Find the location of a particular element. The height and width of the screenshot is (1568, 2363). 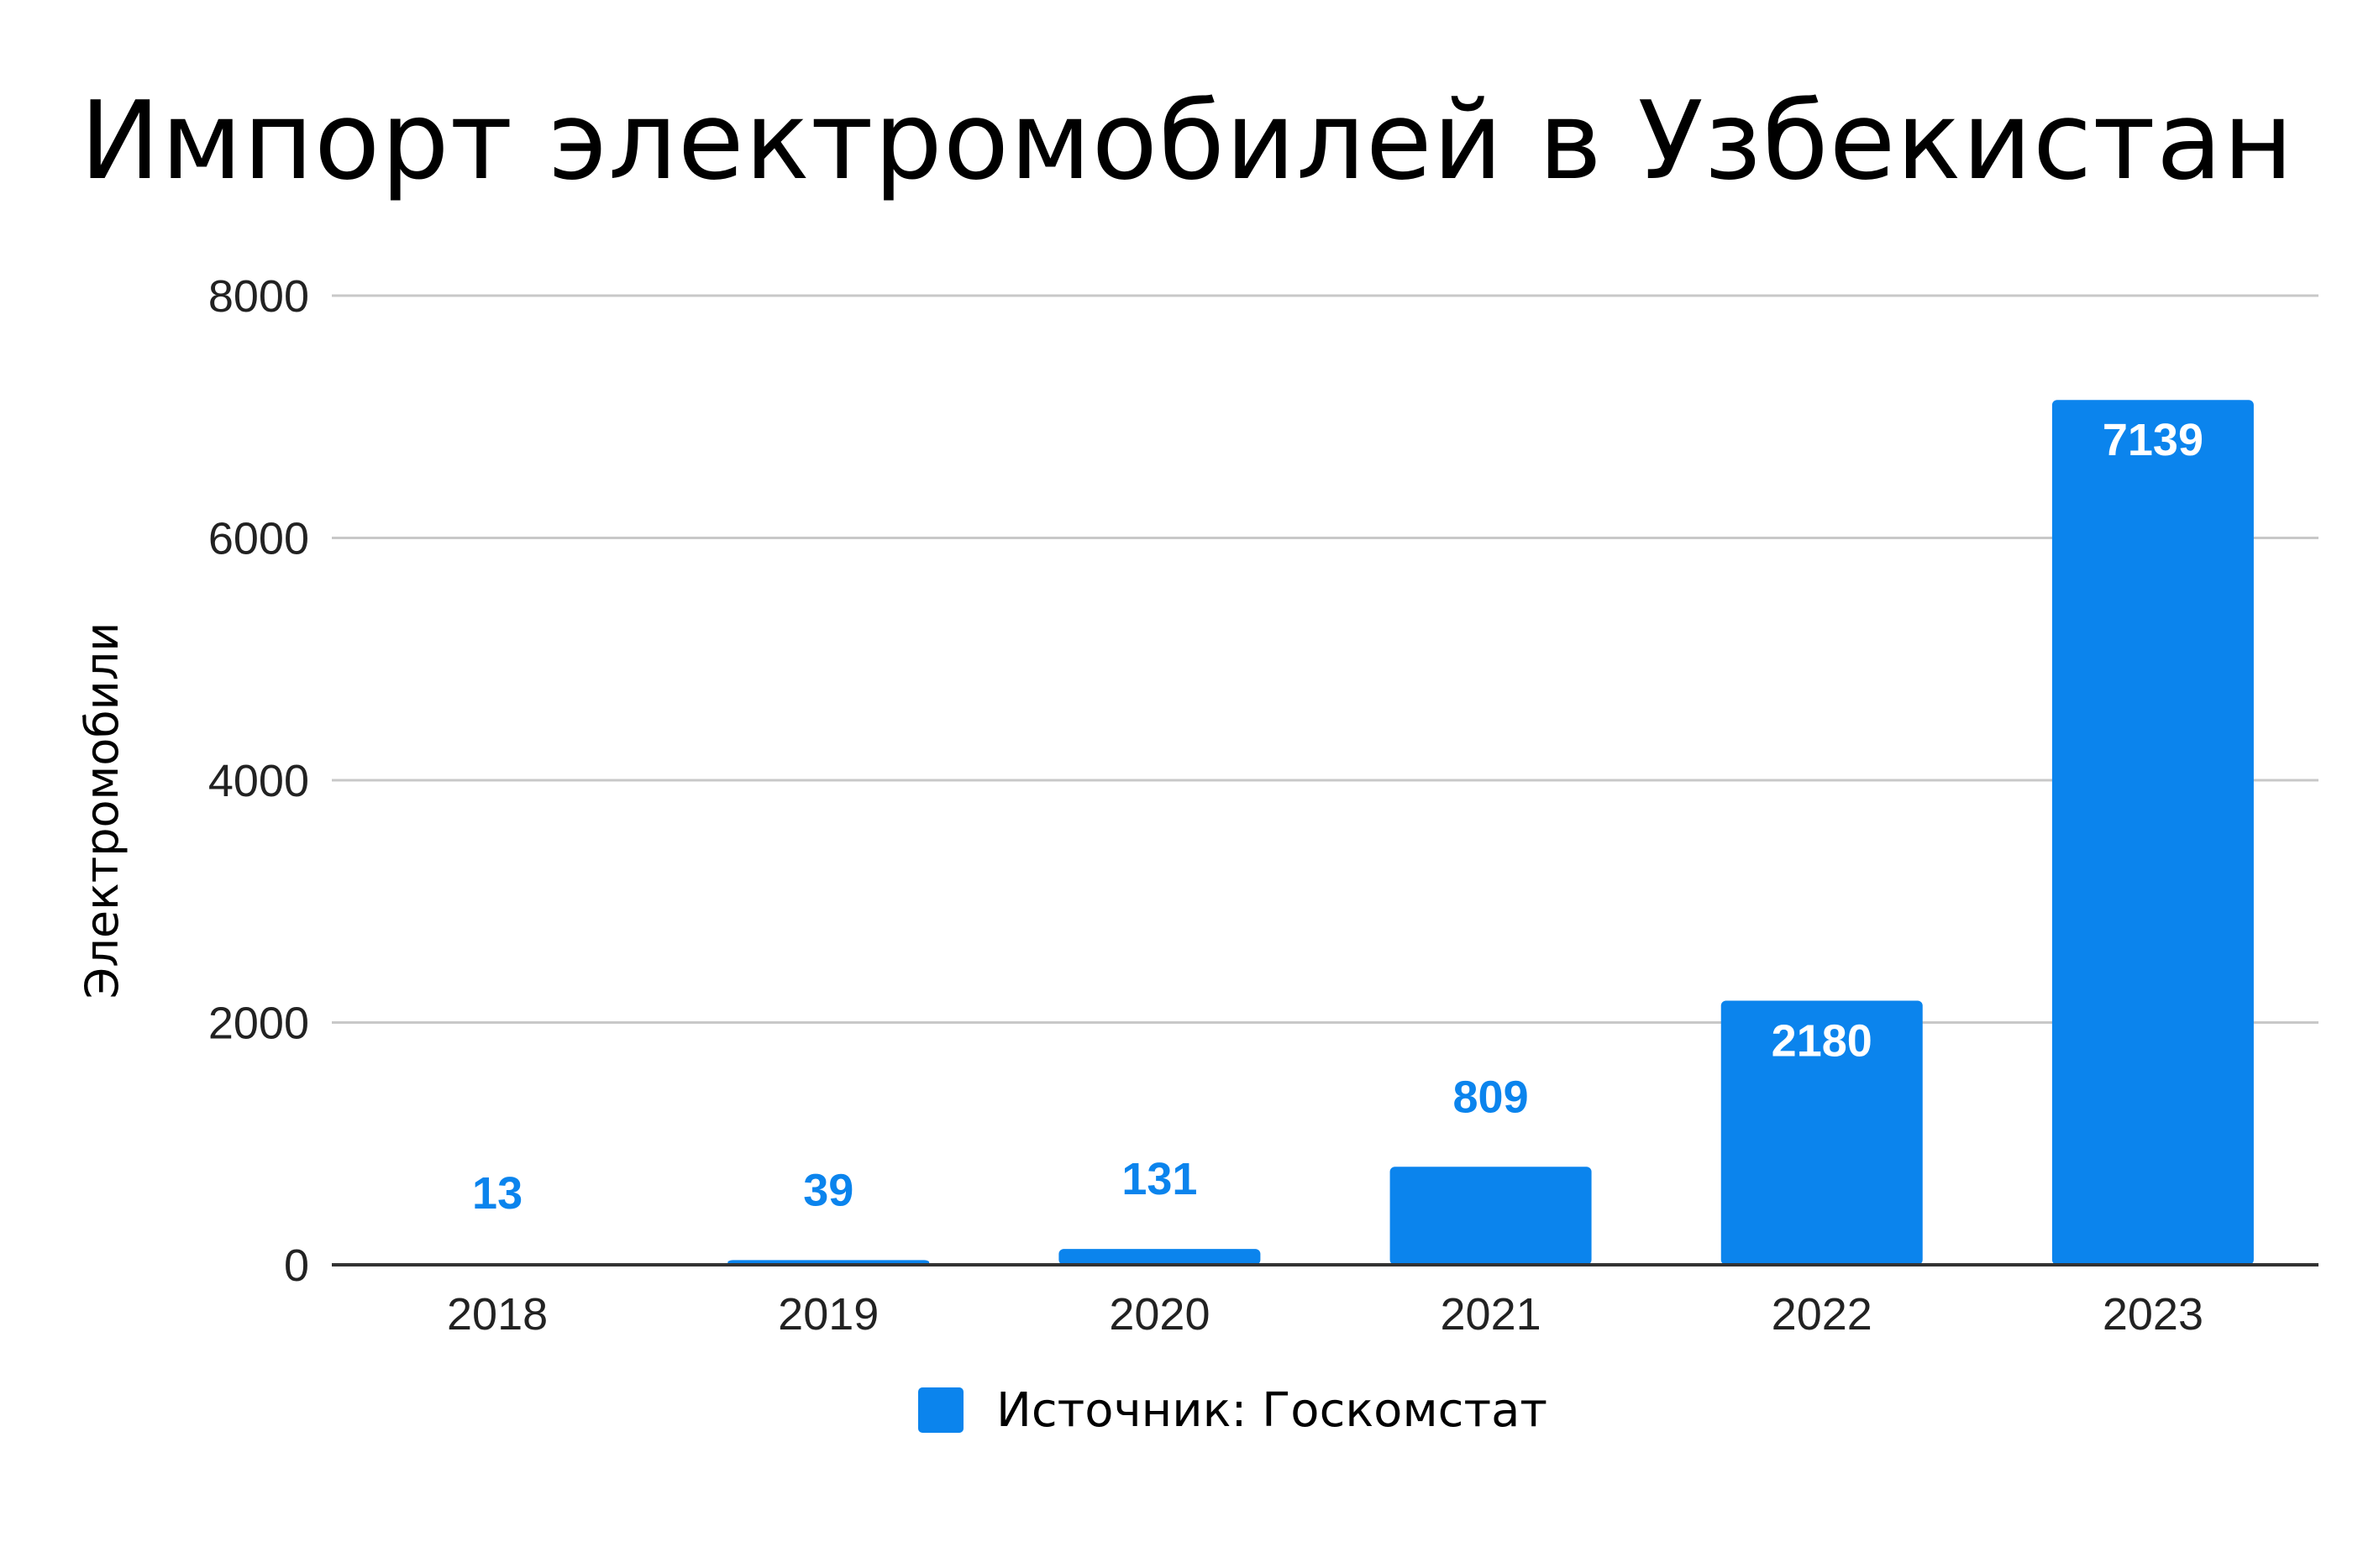

data-label-2019: 39 is located at coordinates (828, 1190).